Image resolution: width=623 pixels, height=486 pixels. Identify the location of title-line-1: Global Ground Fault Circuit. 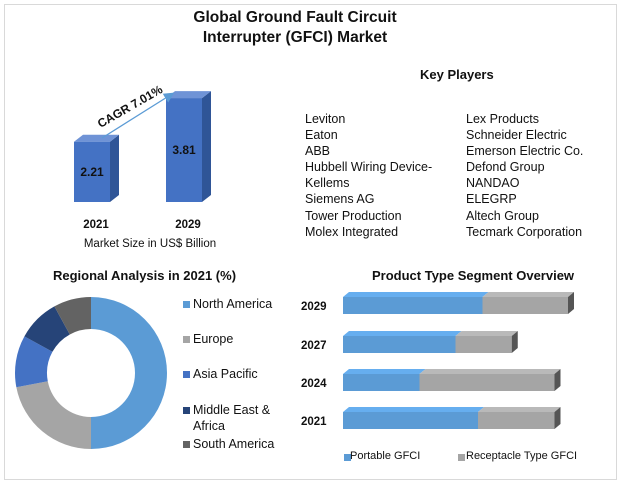
(295, 17).